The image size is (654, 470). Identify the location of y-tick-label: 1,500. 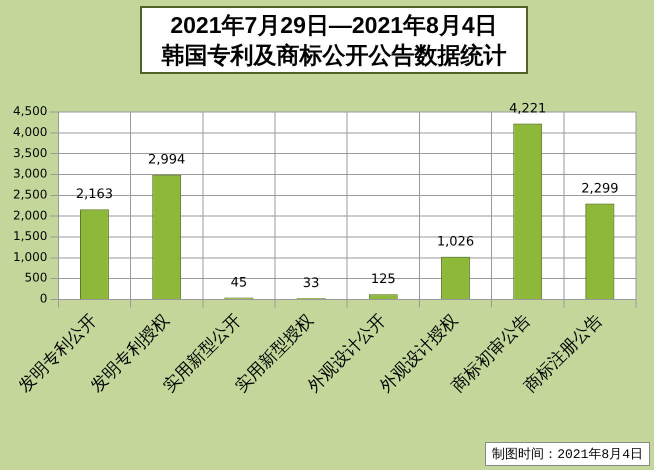
(30, 236).